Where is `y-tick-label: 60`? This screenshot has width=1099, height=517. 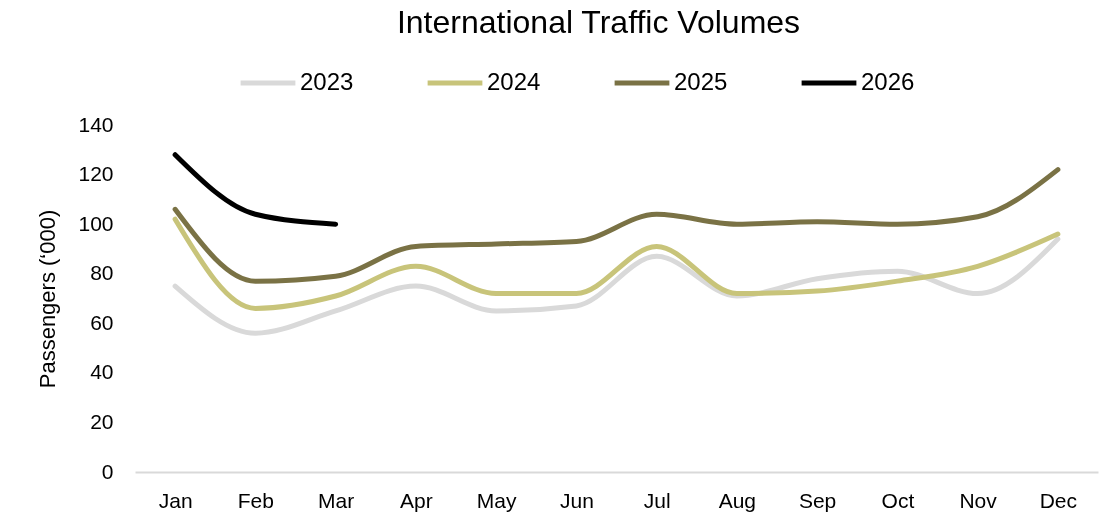 y-tick-label: 60 is located at coordinates (102, 322).